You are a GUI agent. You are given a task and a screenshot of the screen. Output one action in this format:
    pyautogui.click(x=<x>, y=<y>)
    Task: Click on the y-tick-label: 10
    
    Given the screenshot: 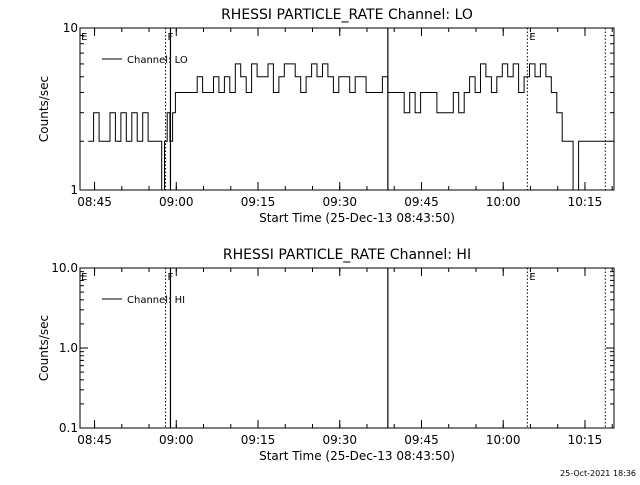 What is the action you would take?
    pyautogui.click(x=70, y=28)
    